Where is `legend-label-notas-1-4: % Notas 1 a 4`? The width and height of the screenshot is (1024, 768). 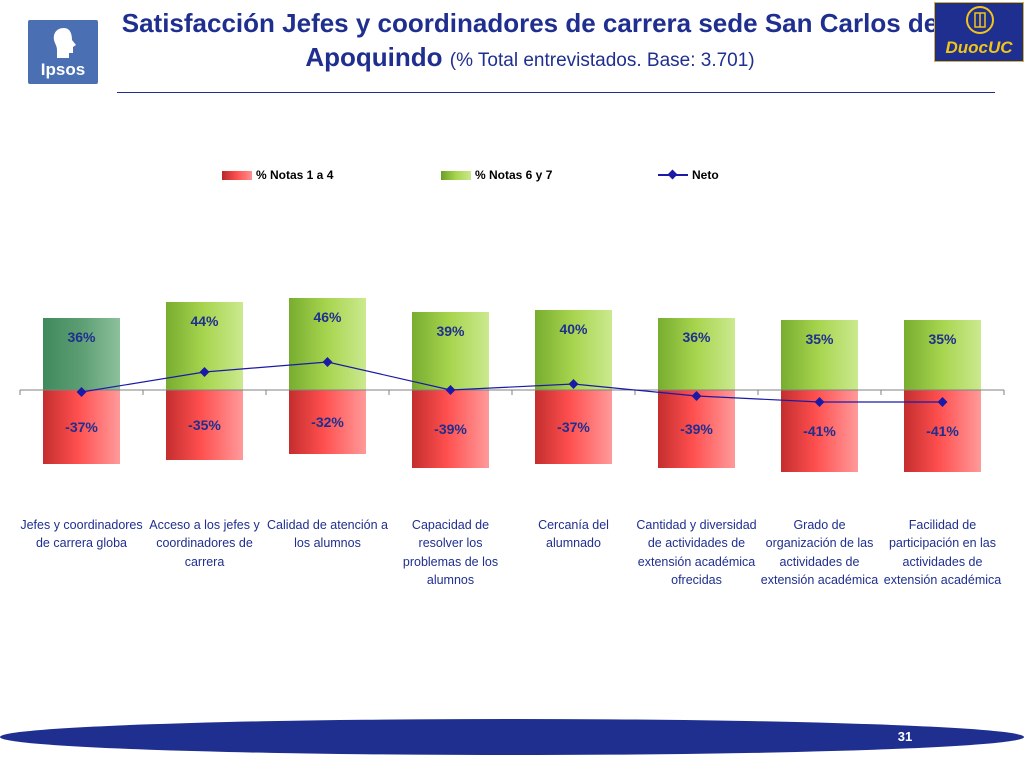 legend-label-notas-1-4: % Notas 1 a 4 is located at coordinates (295, 175).